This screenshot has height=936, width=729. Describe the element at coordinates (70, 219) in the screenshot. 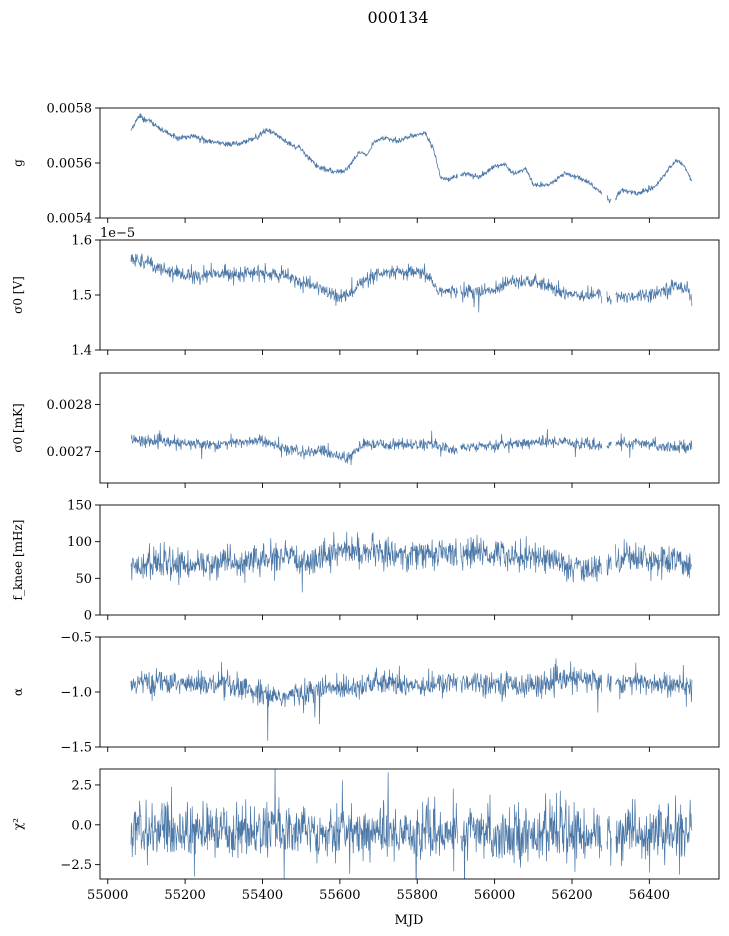

I see `ytick-label-g-0: 0.0054` at that location.